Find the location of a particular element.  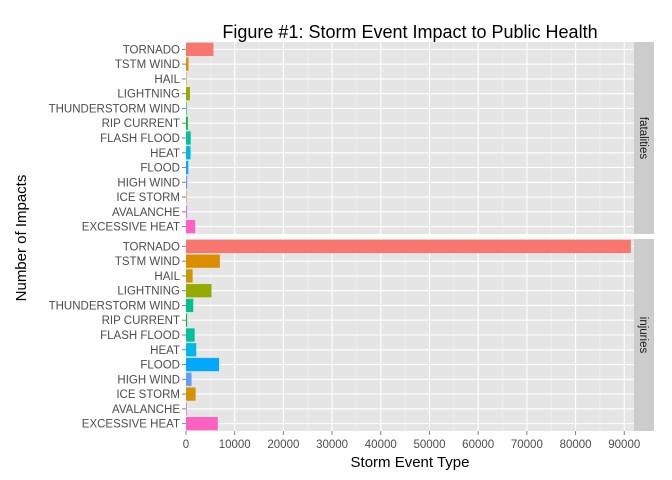

bar-injuries-flood is located at coordinates (203, 364).